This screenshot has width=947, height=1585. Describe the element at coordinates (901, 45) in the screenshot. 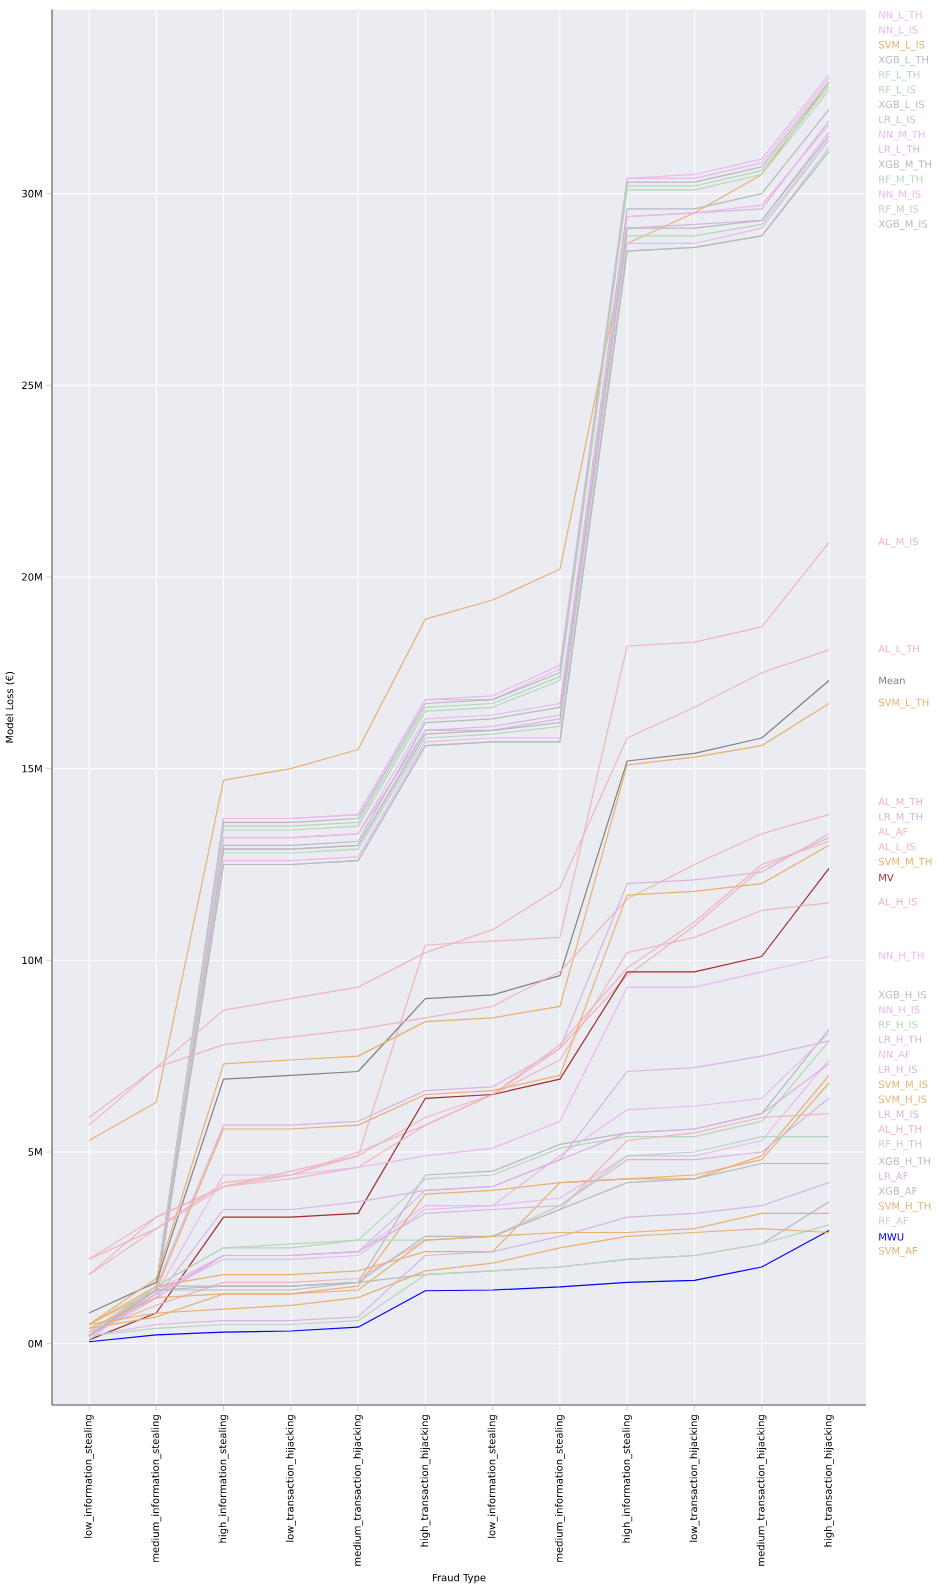

I see `text: SVM_L_IS` at that location.